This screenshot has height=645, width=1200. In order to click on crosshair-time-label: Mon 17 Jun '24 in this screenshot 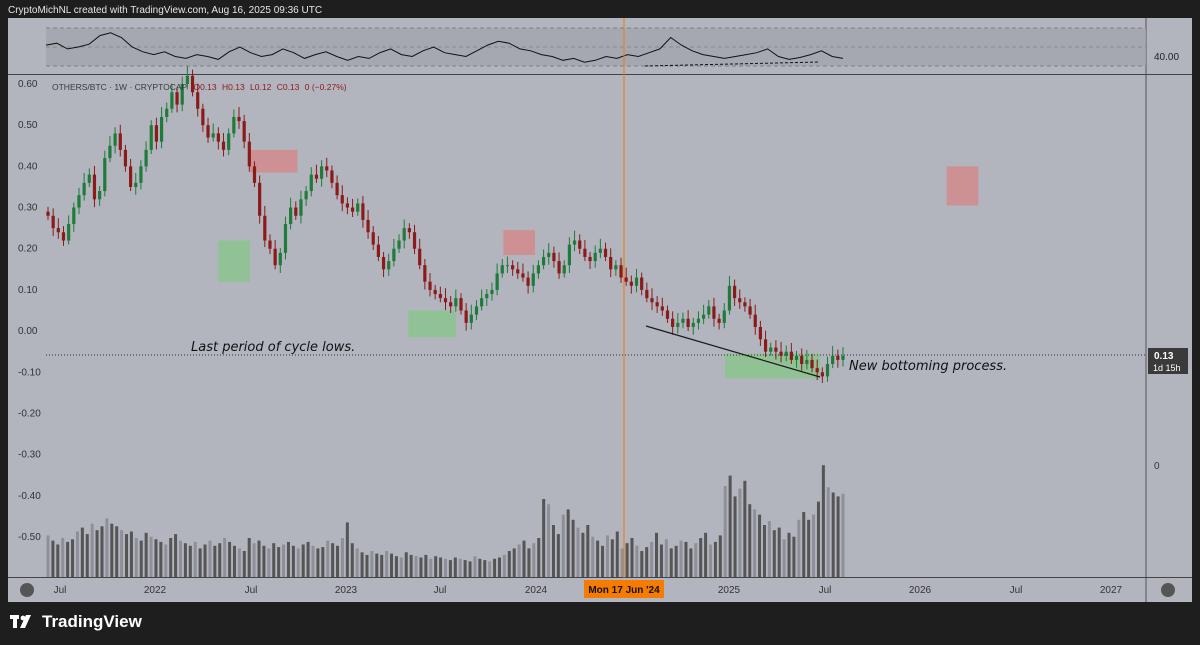, I will do `click(624, 590)`.